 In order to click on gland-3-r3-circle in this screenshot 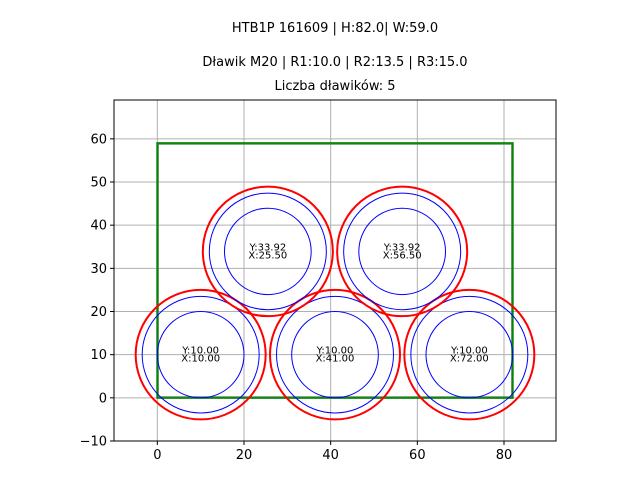, I will do `click(469, 354)`.